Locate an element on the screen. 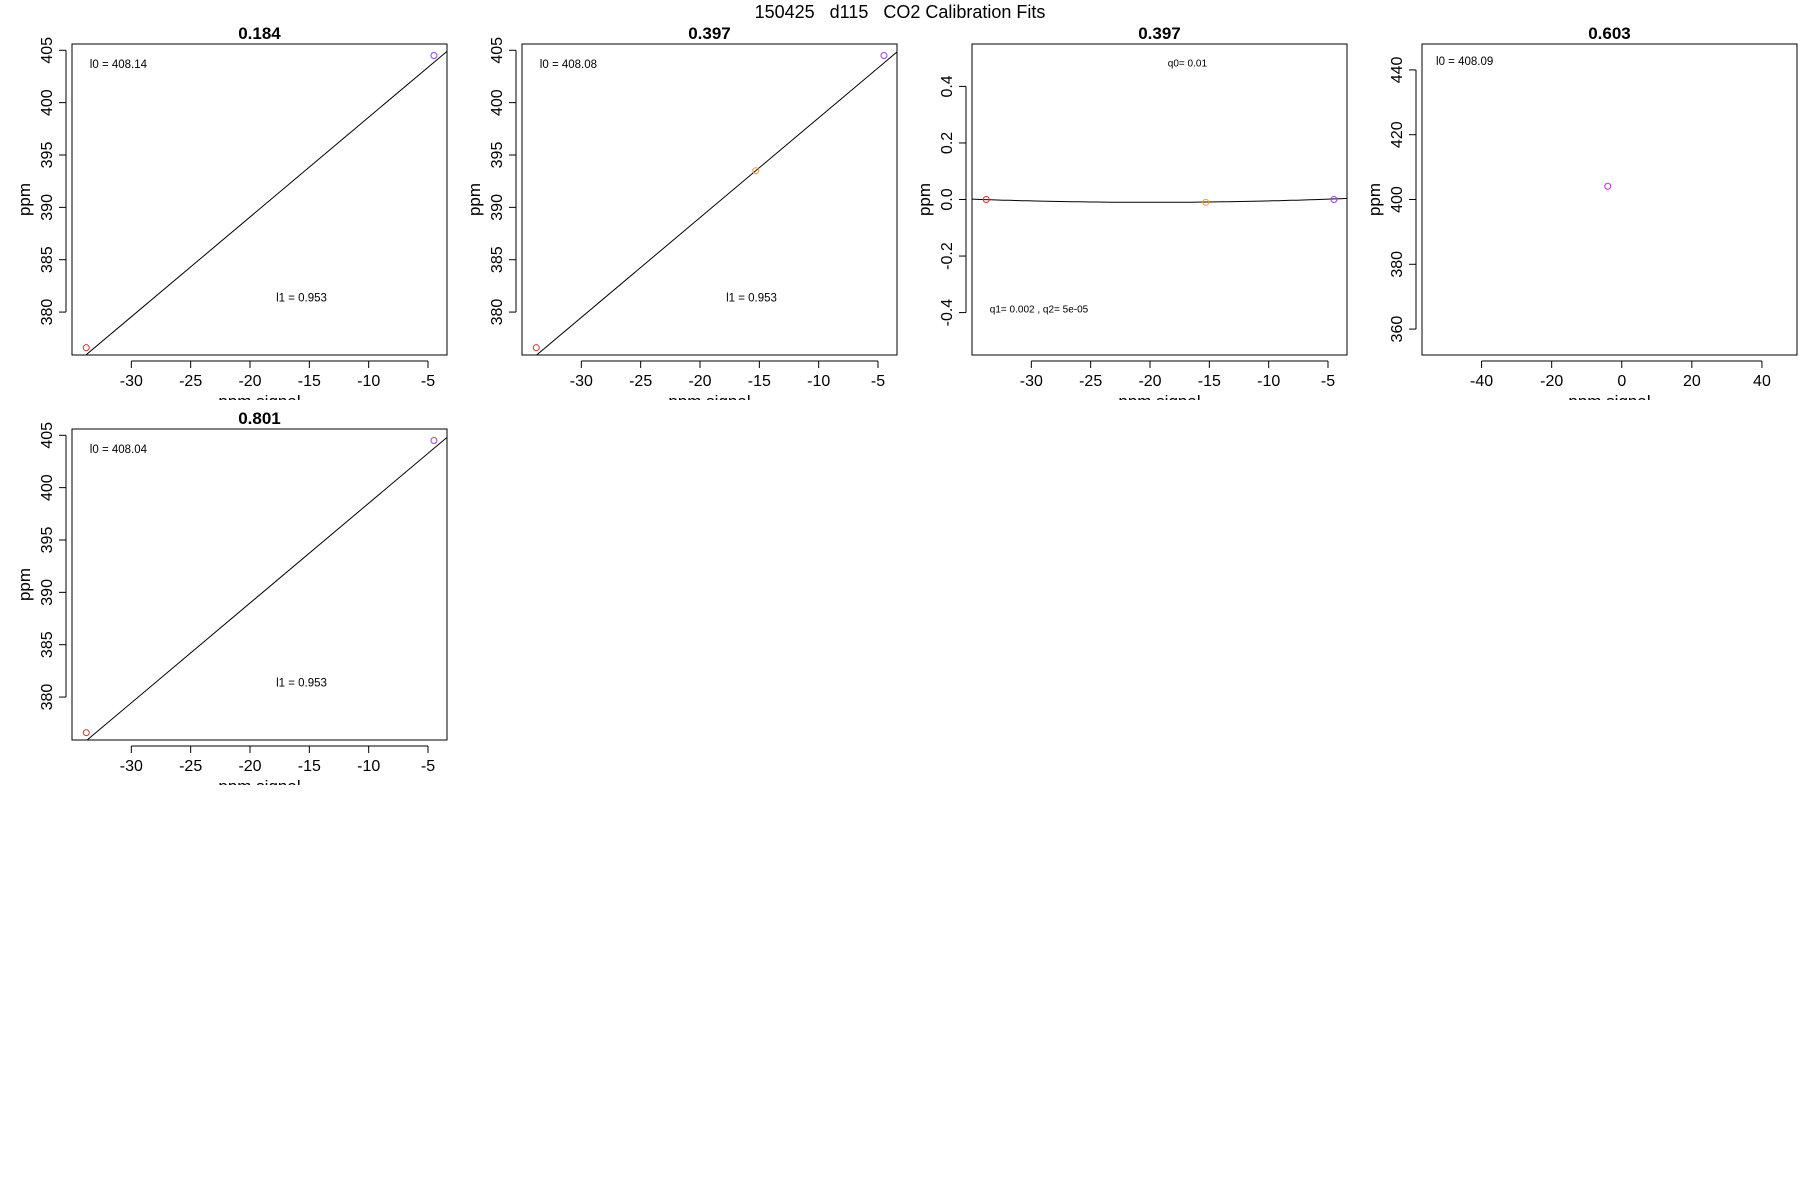  fit-annotation: l0 = 408.04 is located at coordinates (119, 450).